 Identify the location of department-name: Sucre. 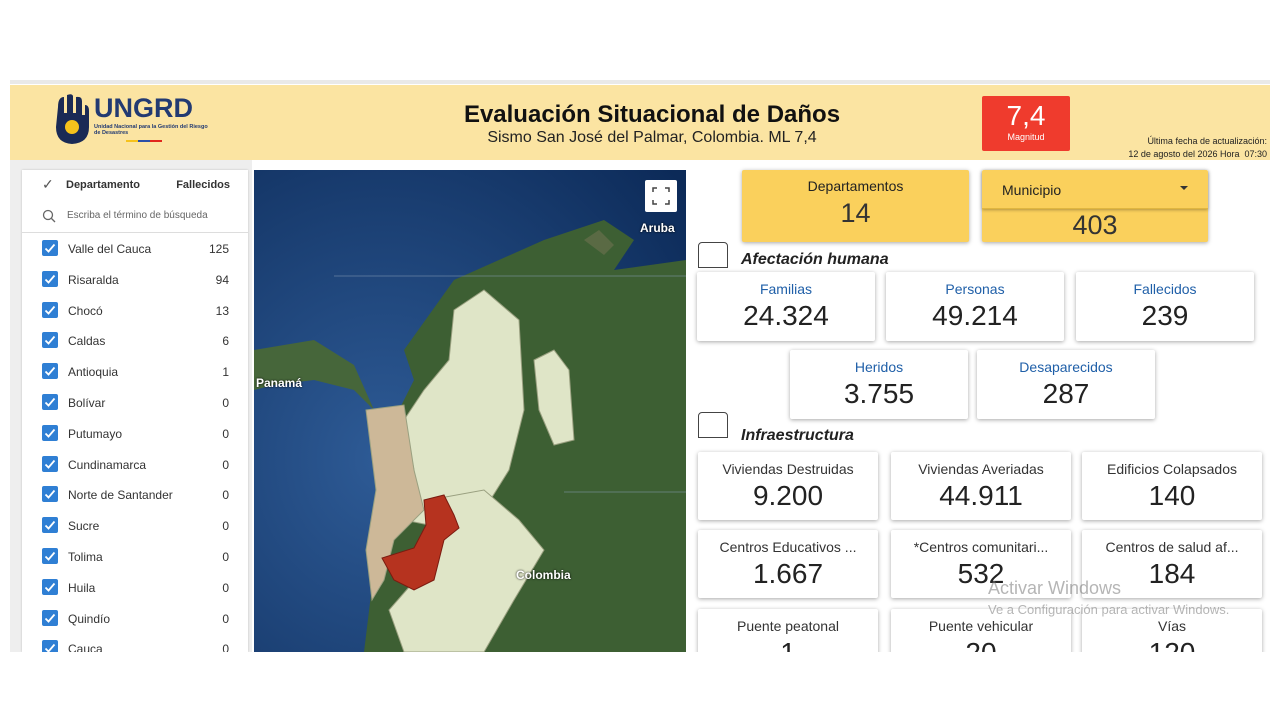
(84, 526).